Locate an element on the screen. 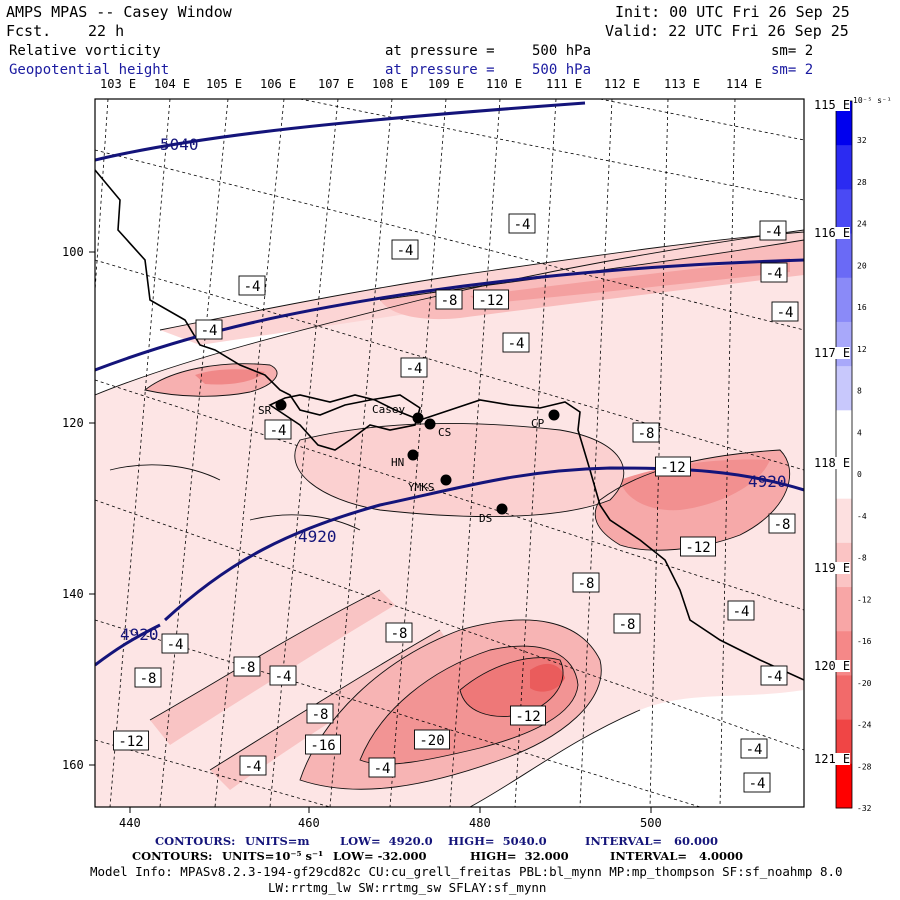  top-longitude-label: 110 E is located at coordinates (504, 84).